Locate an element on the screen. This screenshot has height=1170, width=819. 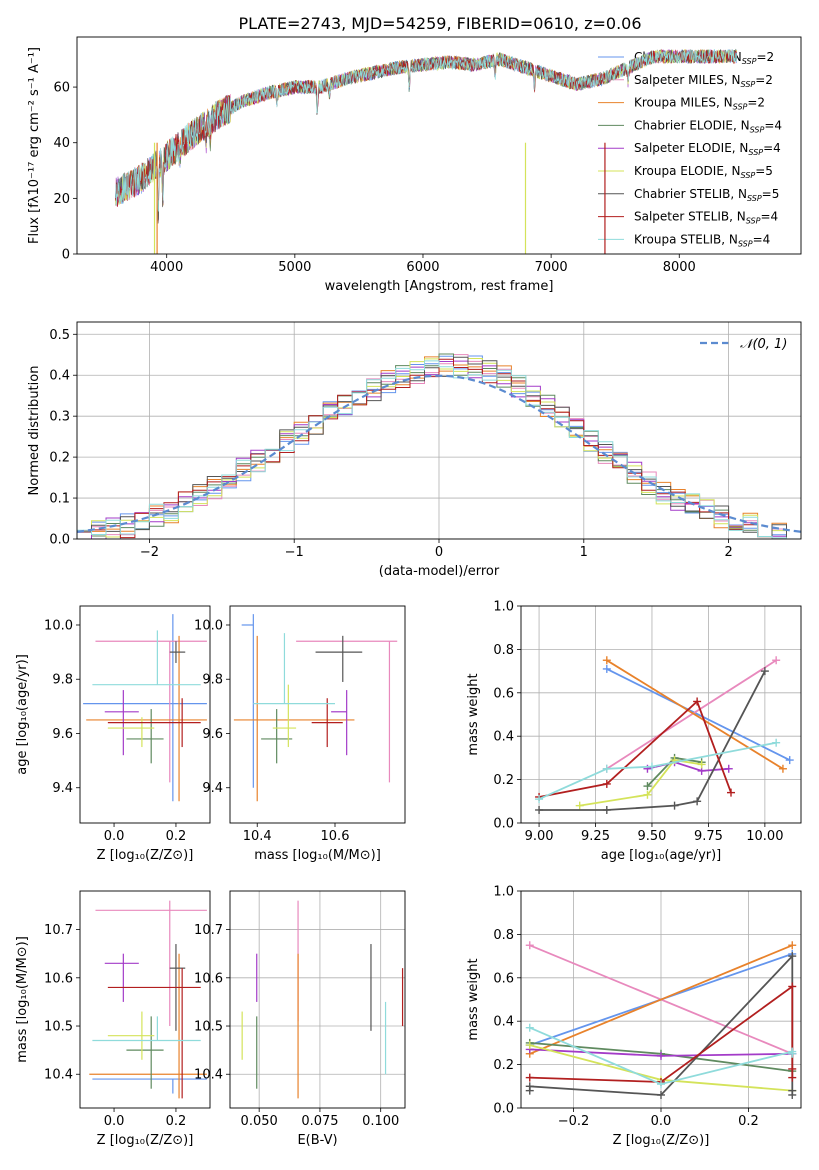
x-axis-label: Z [log₁₀(Z/Z⊙)] is located at coordinates (145, 855).